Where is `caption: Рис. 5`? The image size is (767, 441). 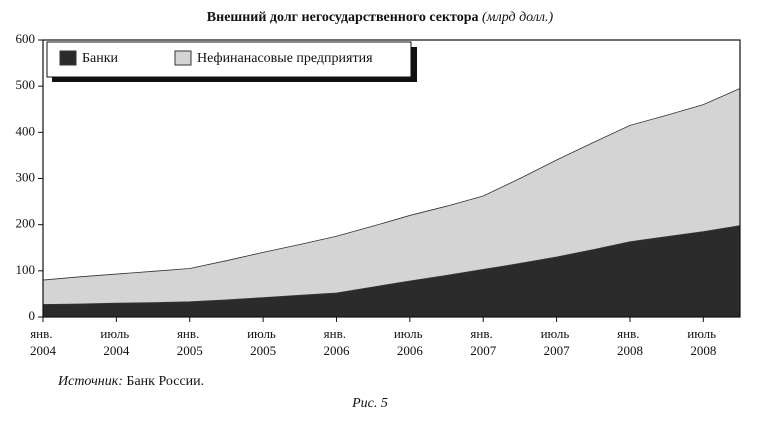
caption: Рис. 5 is located at coordinates (369, 403).